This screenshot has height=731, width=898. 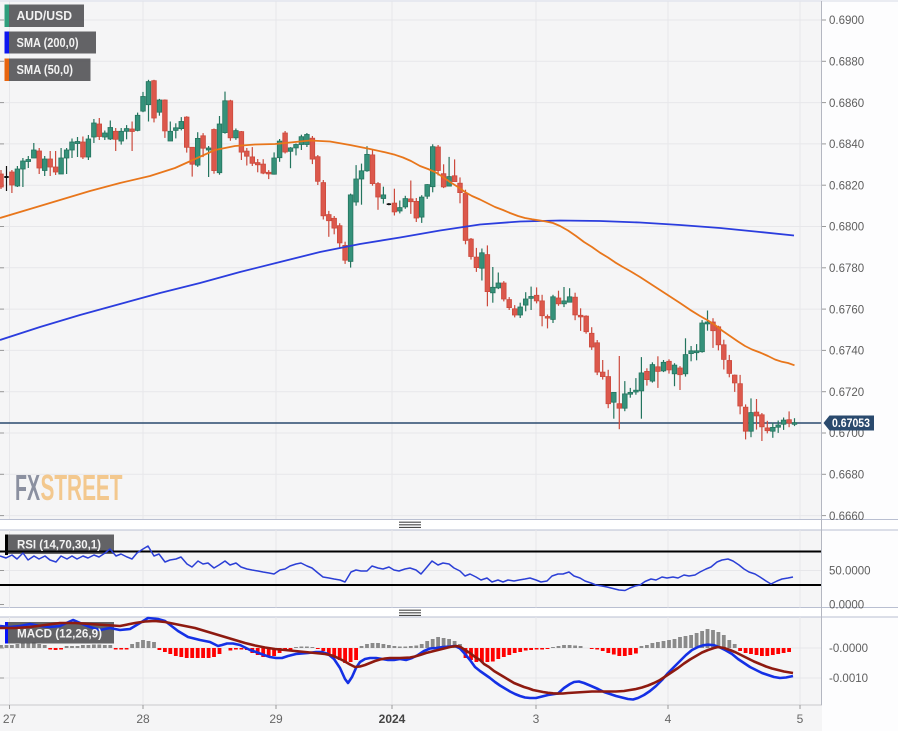 I want to click on svg-text: 0.6760, so click(x=846, y=310).